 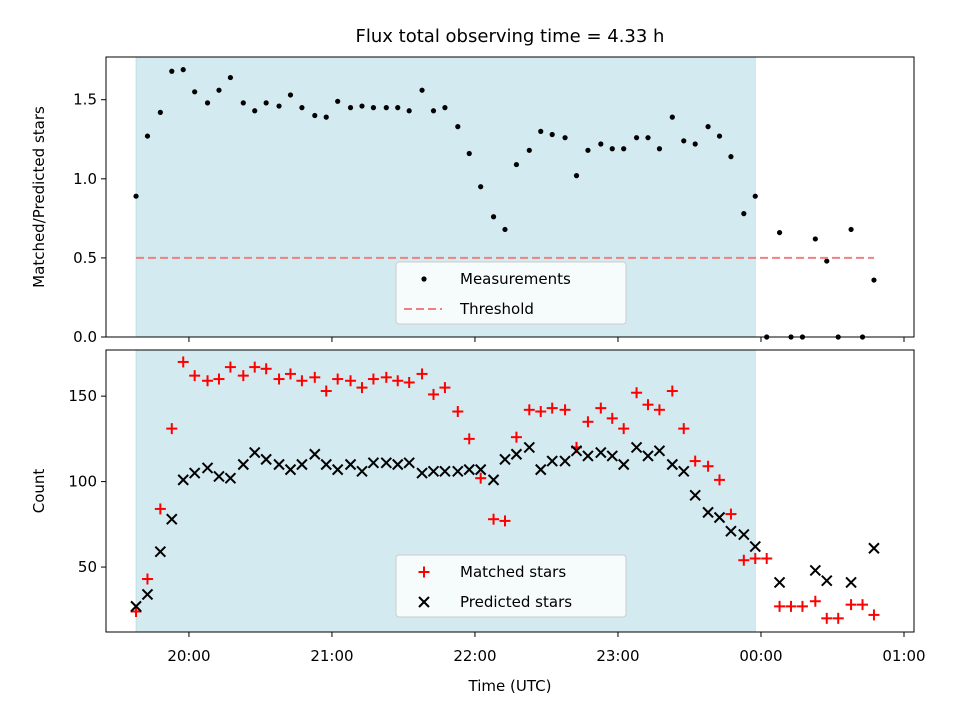 What do you see at coordinates (39, 197) in the screenshot?
I see `y-axis-label: Matched/Predicted stars` at bounding box center [39, 197].